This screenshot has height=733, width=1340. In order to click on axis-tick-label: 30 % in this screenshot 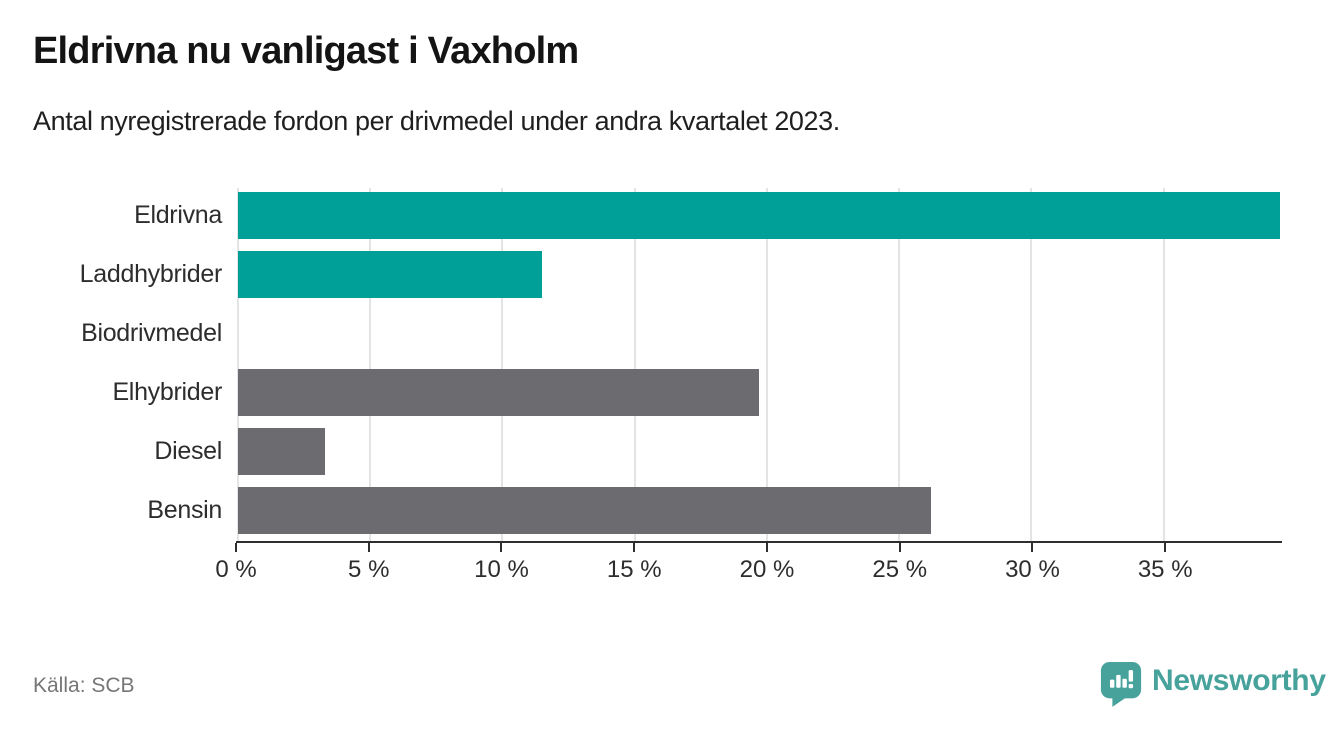, I will do `click(1032, 569)`.